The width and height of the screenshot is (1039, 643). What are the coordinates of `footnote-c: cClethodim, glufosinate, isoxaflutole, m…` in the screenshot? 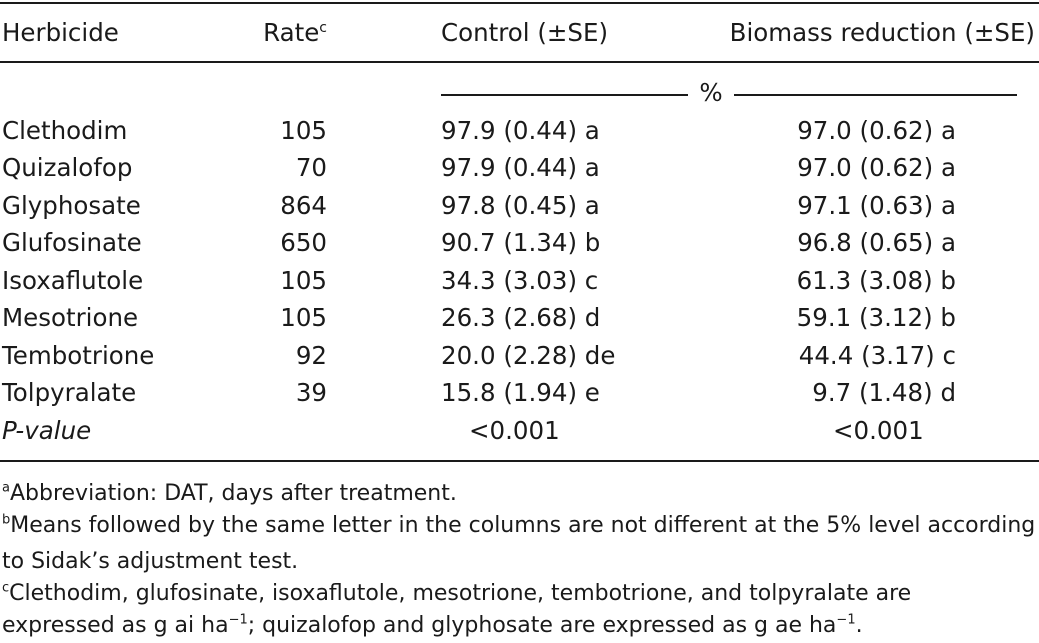 It's located at (456, 593).